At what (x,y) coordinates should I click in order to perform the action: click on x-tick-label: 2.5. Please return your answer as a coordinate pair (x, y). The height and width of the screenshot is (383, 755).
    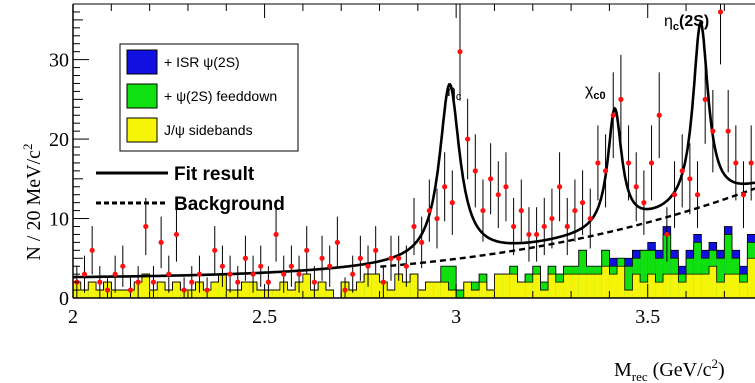
    Looking at the image, I should click on (264, 317).